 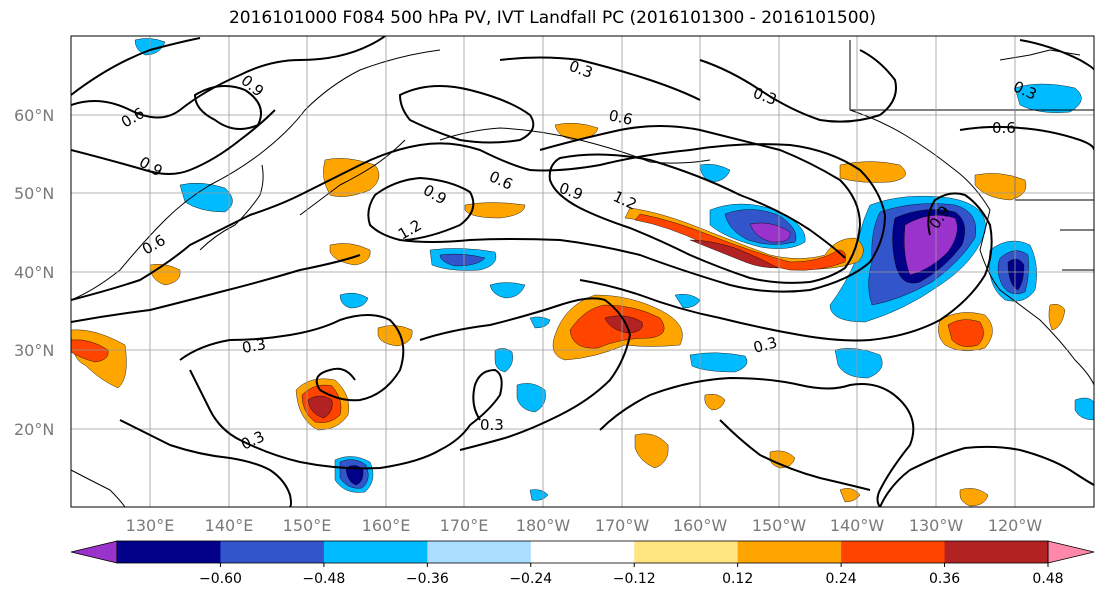 I want to click on colorbar-tick-label: −0.24, so click(x=530, y=579).